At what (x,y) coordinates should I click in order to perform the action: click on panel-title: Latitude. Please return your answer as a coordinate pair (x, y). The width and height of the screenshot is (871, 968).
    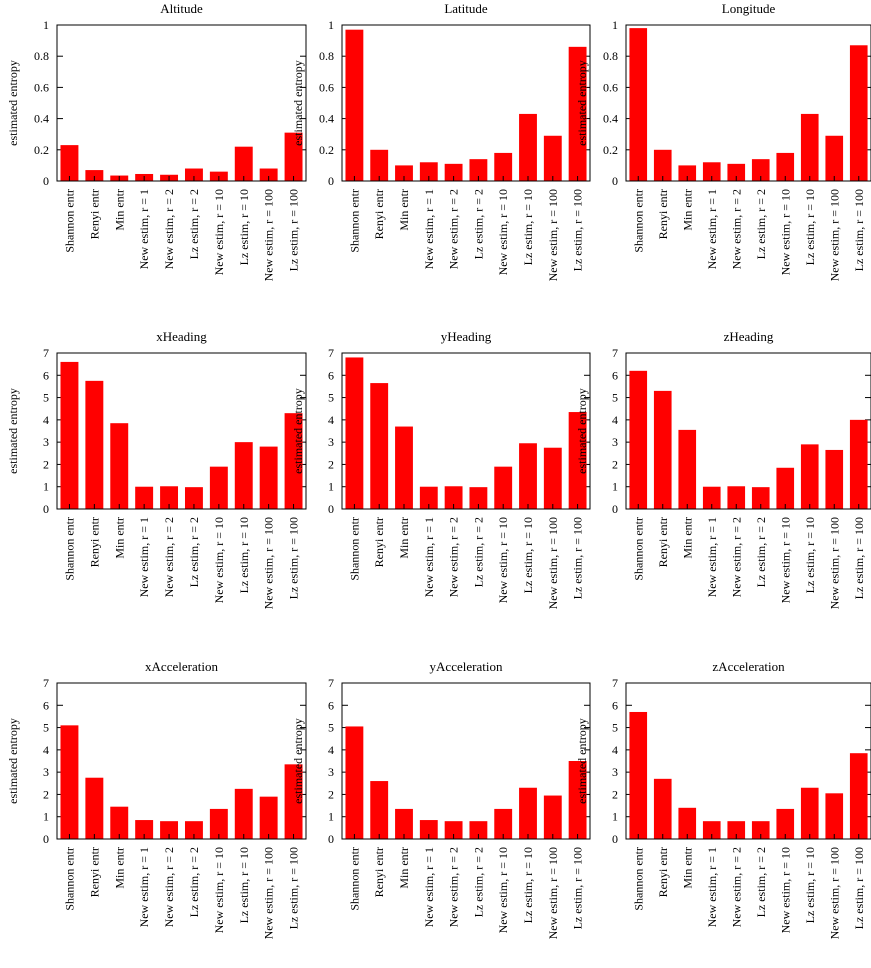
    Looking at the image, I should click on (466, 8).